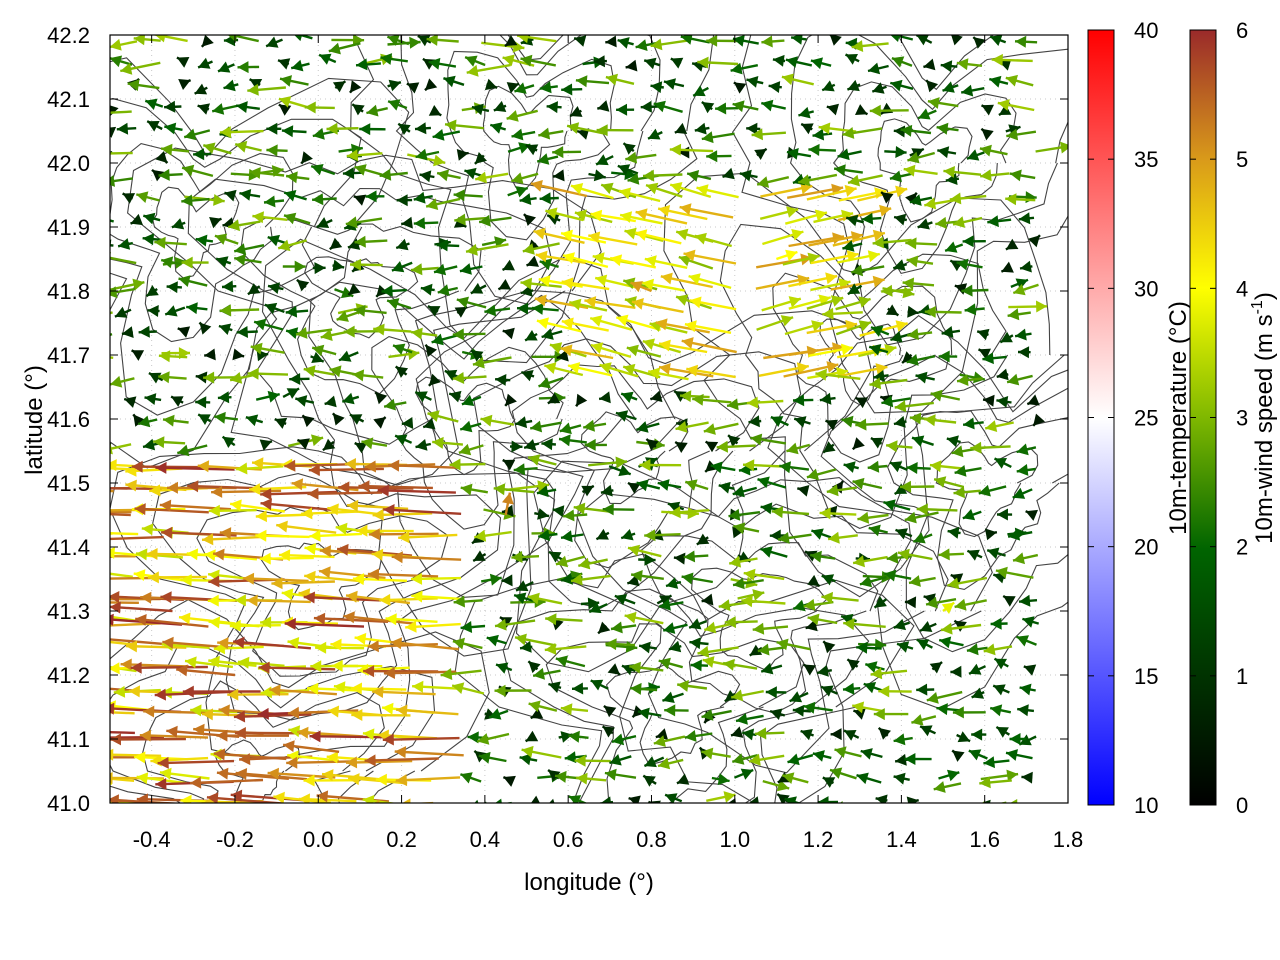  What do you see at coordinates (68, 803) in the screenshot?
I see `y-tick-label: 41.0` at bounding box center [68, 803].